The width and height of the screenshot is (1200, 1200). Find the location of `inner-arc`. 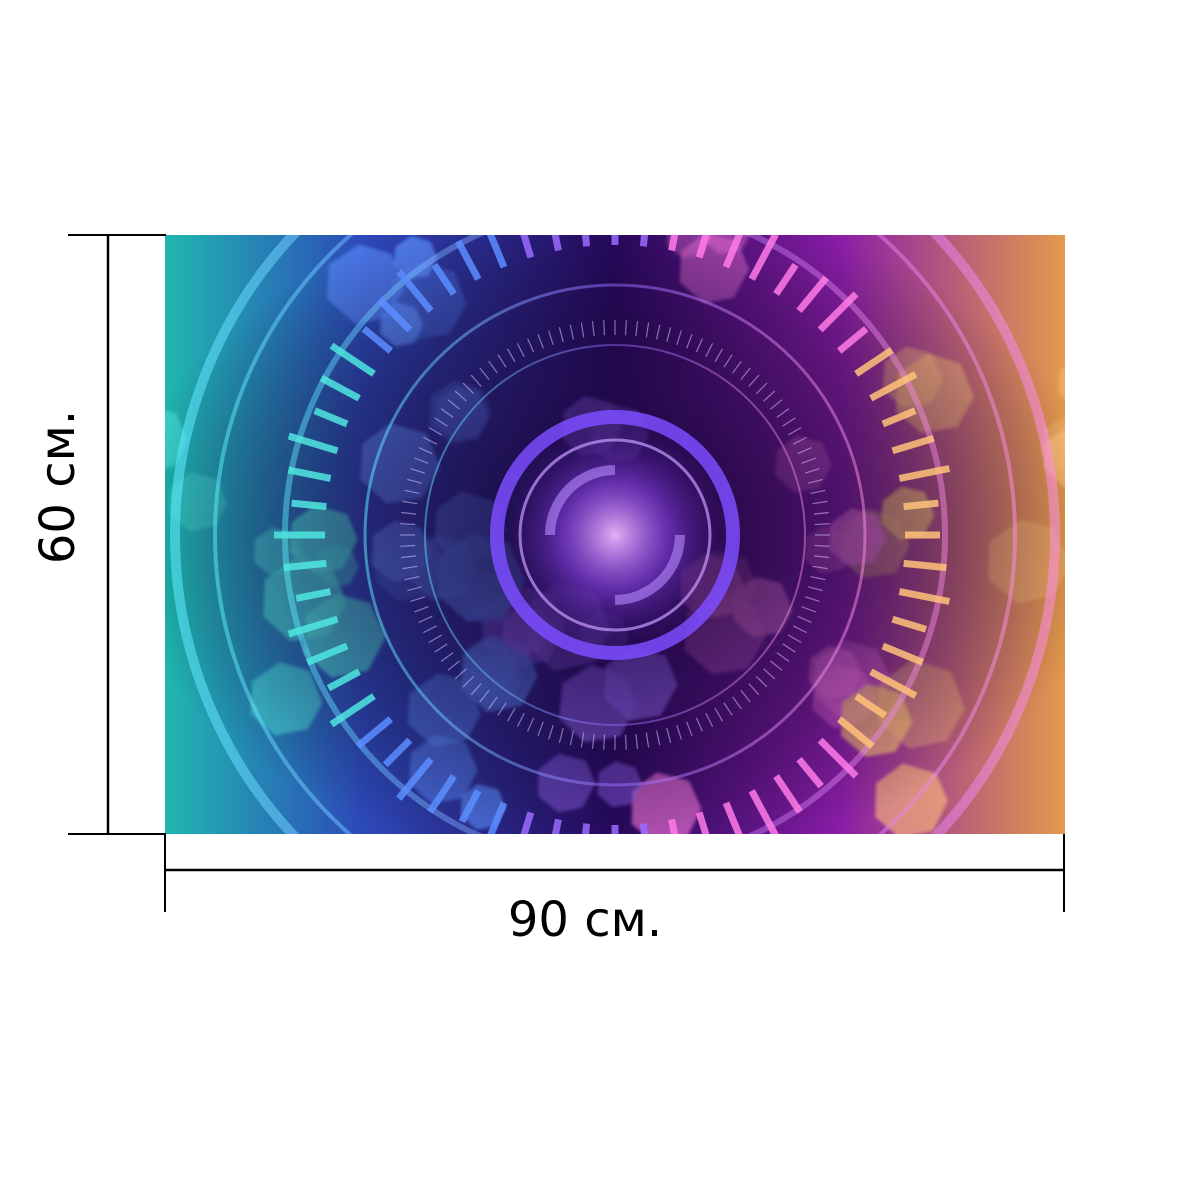

inner-arc is located at coordinates (580, 500).